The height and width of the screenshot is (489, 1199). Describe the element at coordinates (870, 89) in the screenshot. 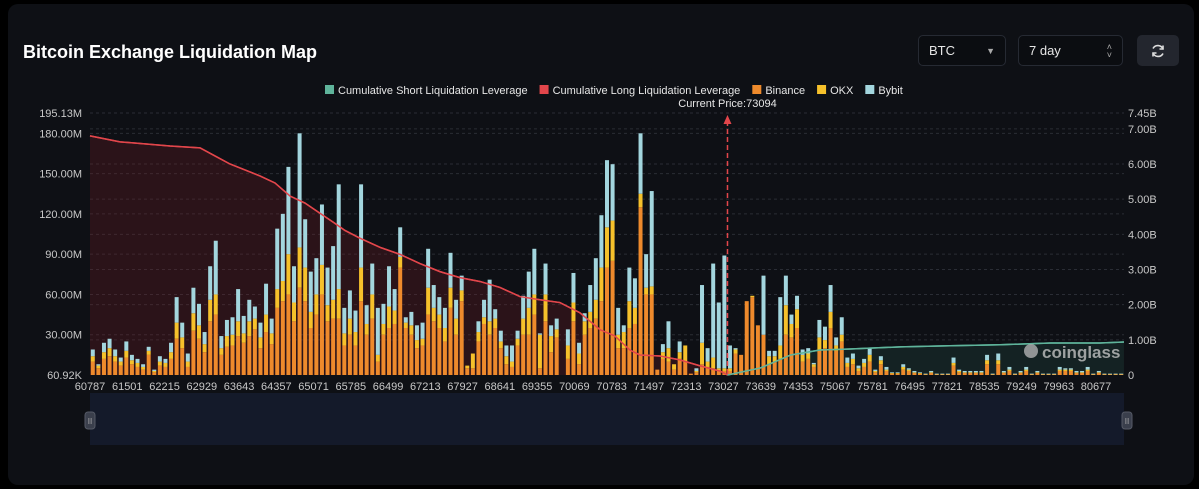

I see `legend-swatch` at that location.